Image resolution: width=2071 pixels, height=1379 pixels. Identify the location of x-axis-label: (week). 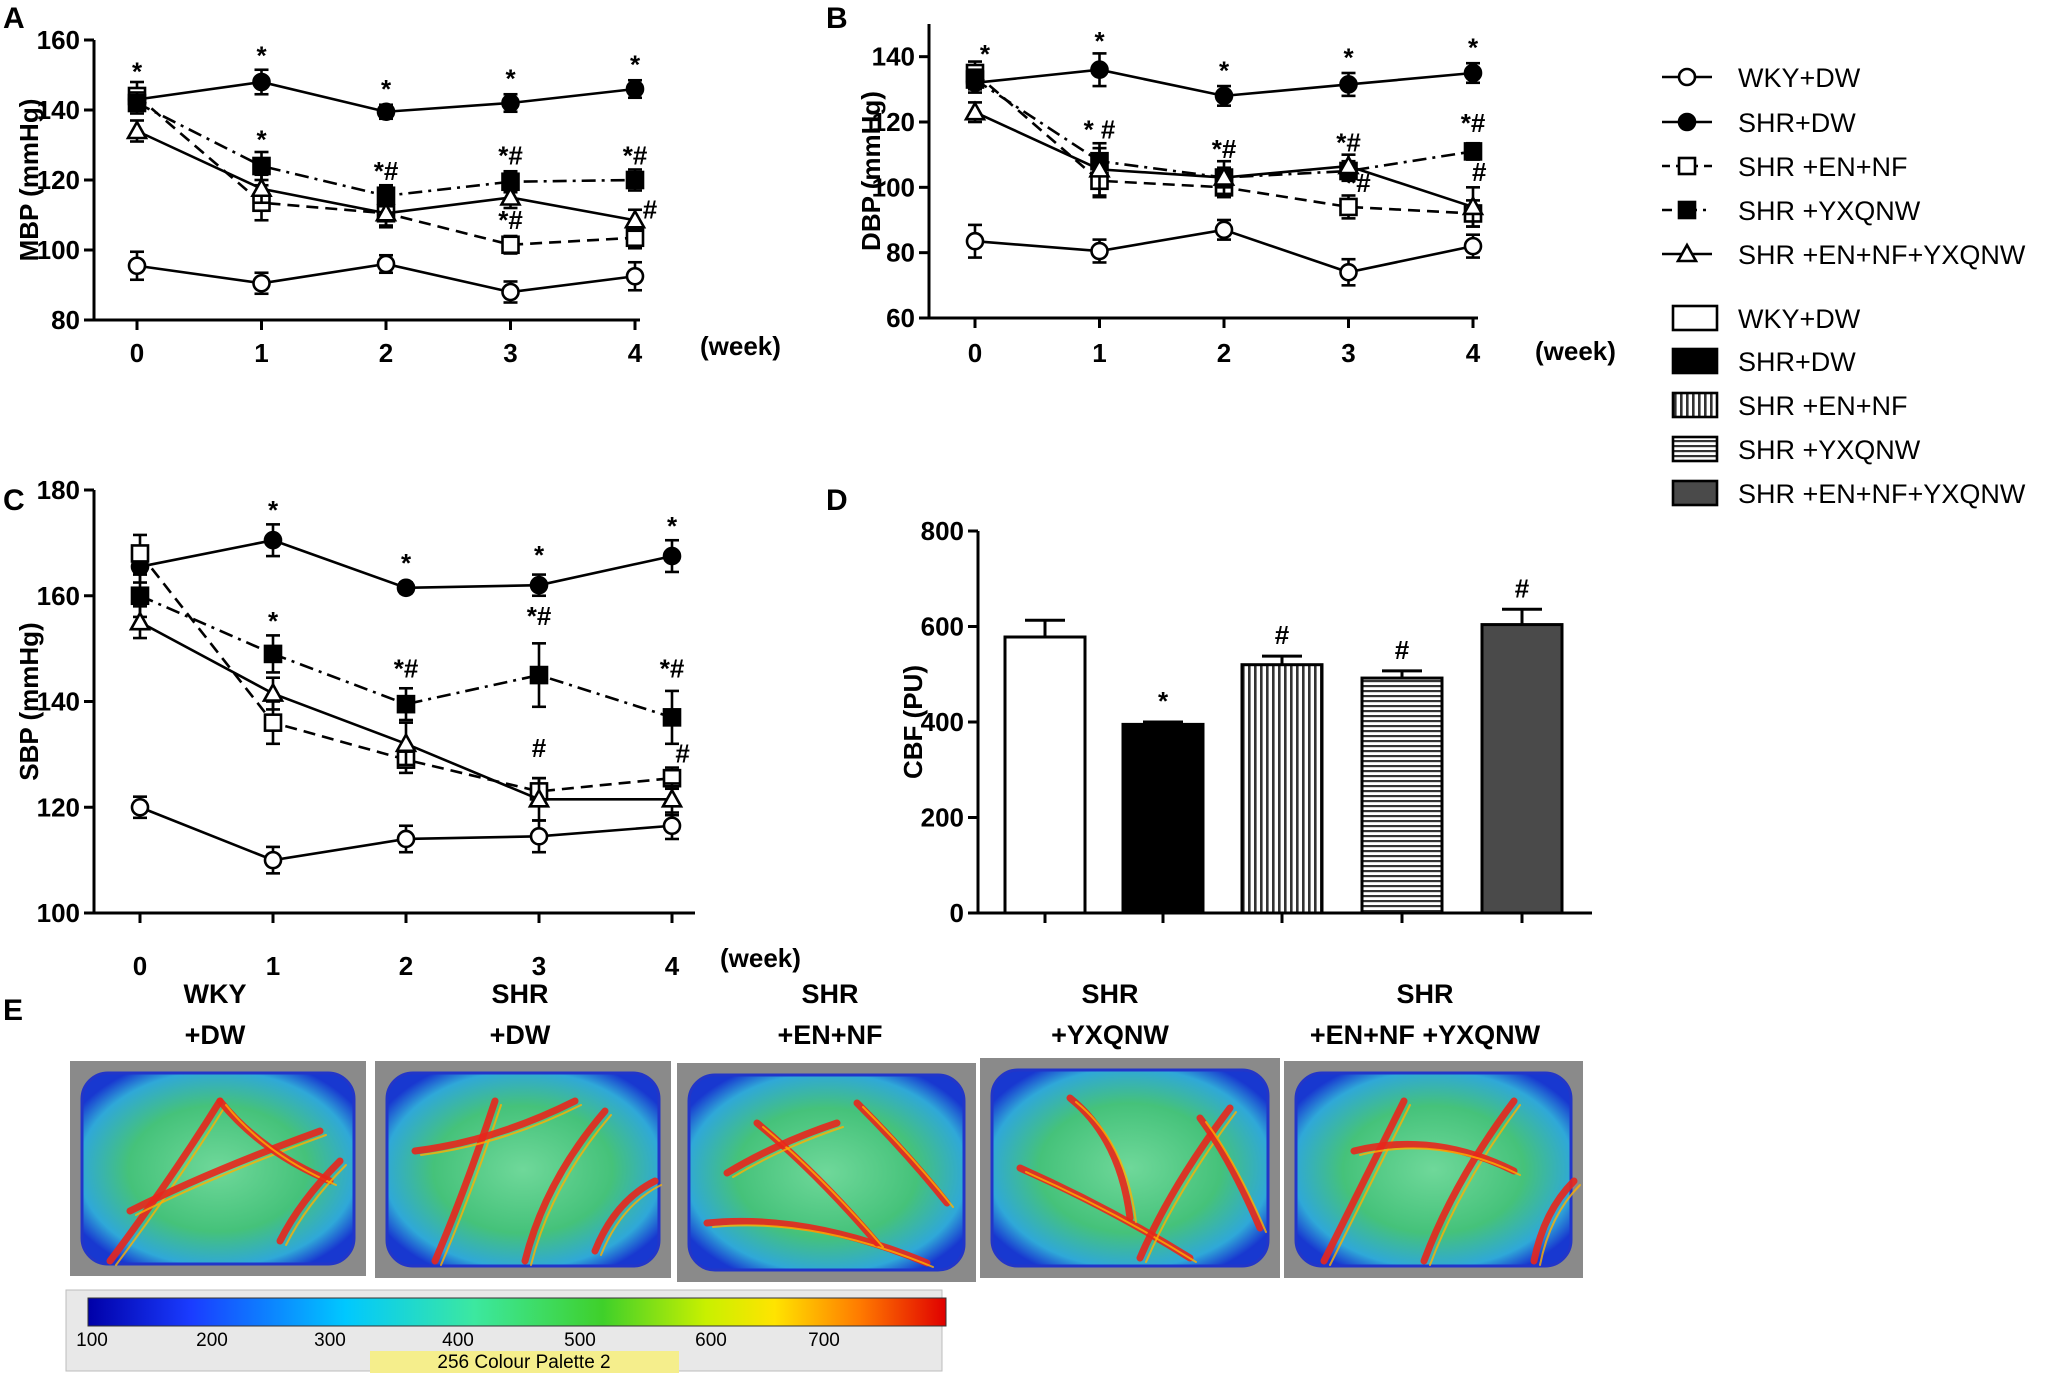
(760, 958).